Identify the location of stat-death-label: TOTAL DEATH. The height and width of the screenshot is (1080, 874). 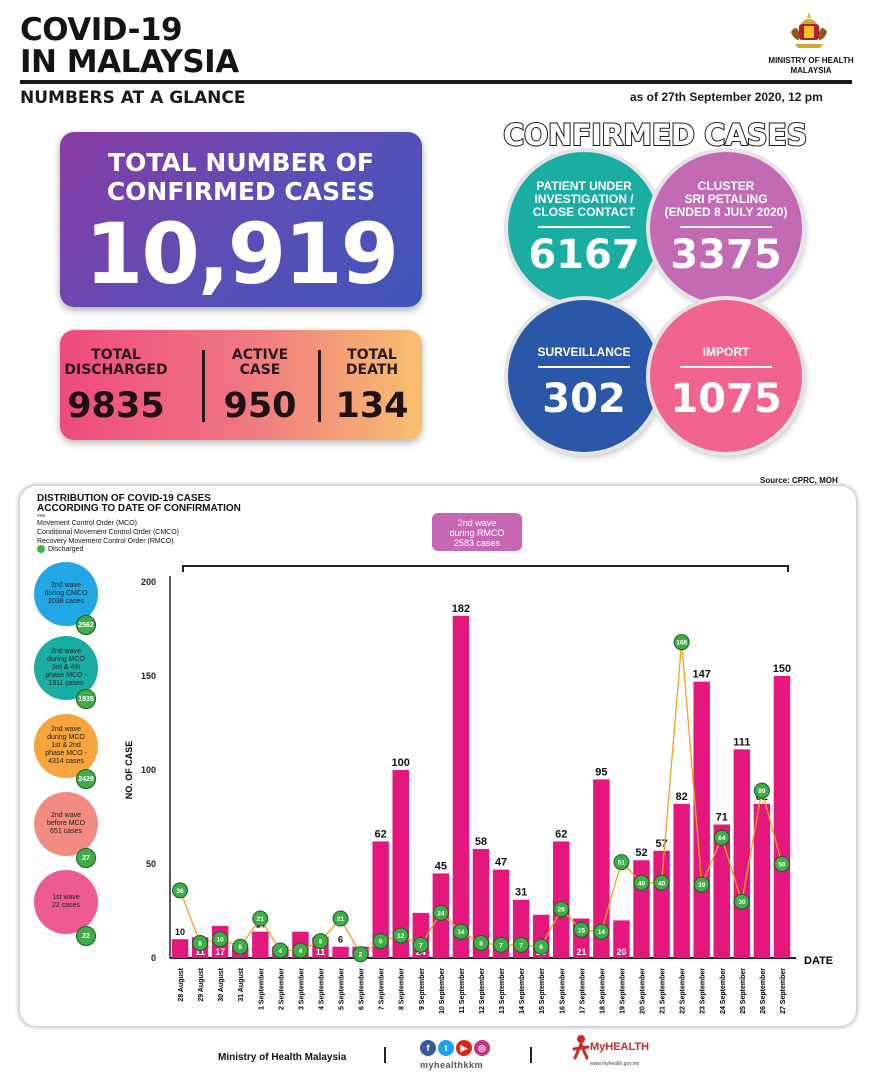
(372, 362).